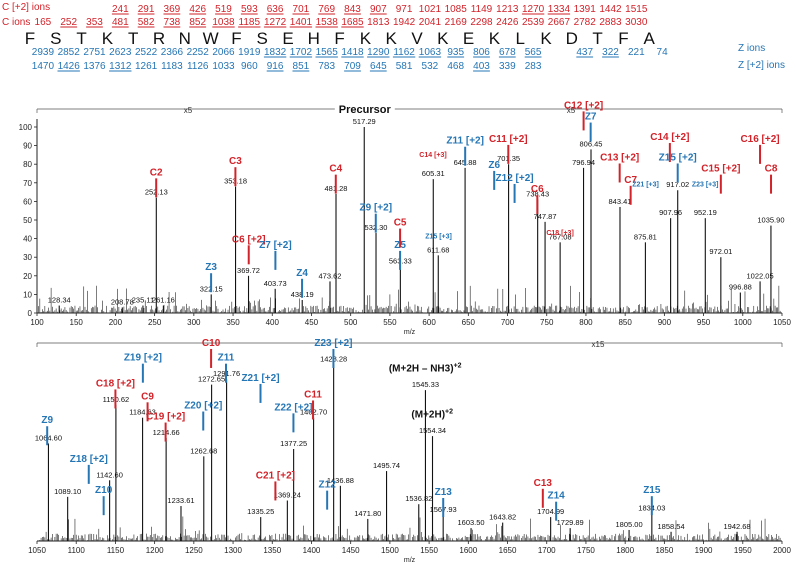 The image size is (796, 562). Describe the element at coordinates (519, 38) in the screenshot. I see `residue: L` at that location.